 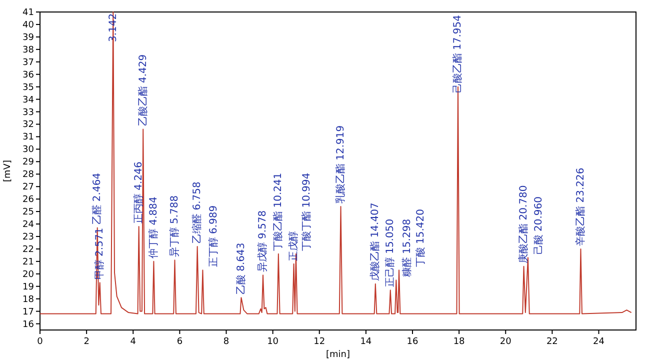 I want to click on x-tick-label: 2, so click(x=87, y=342).